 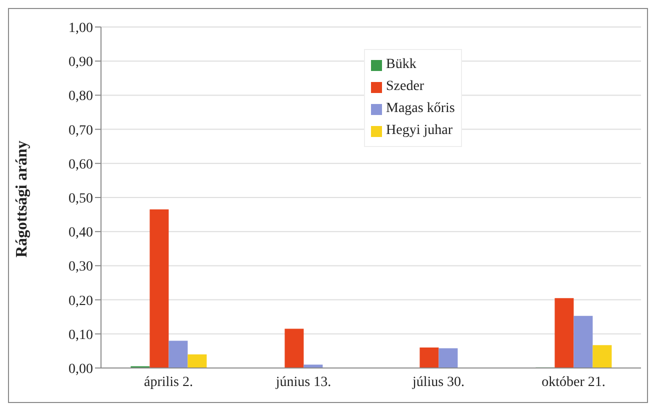 I want to click on y-tick-label: 0,50, so click(x=80, y=198).